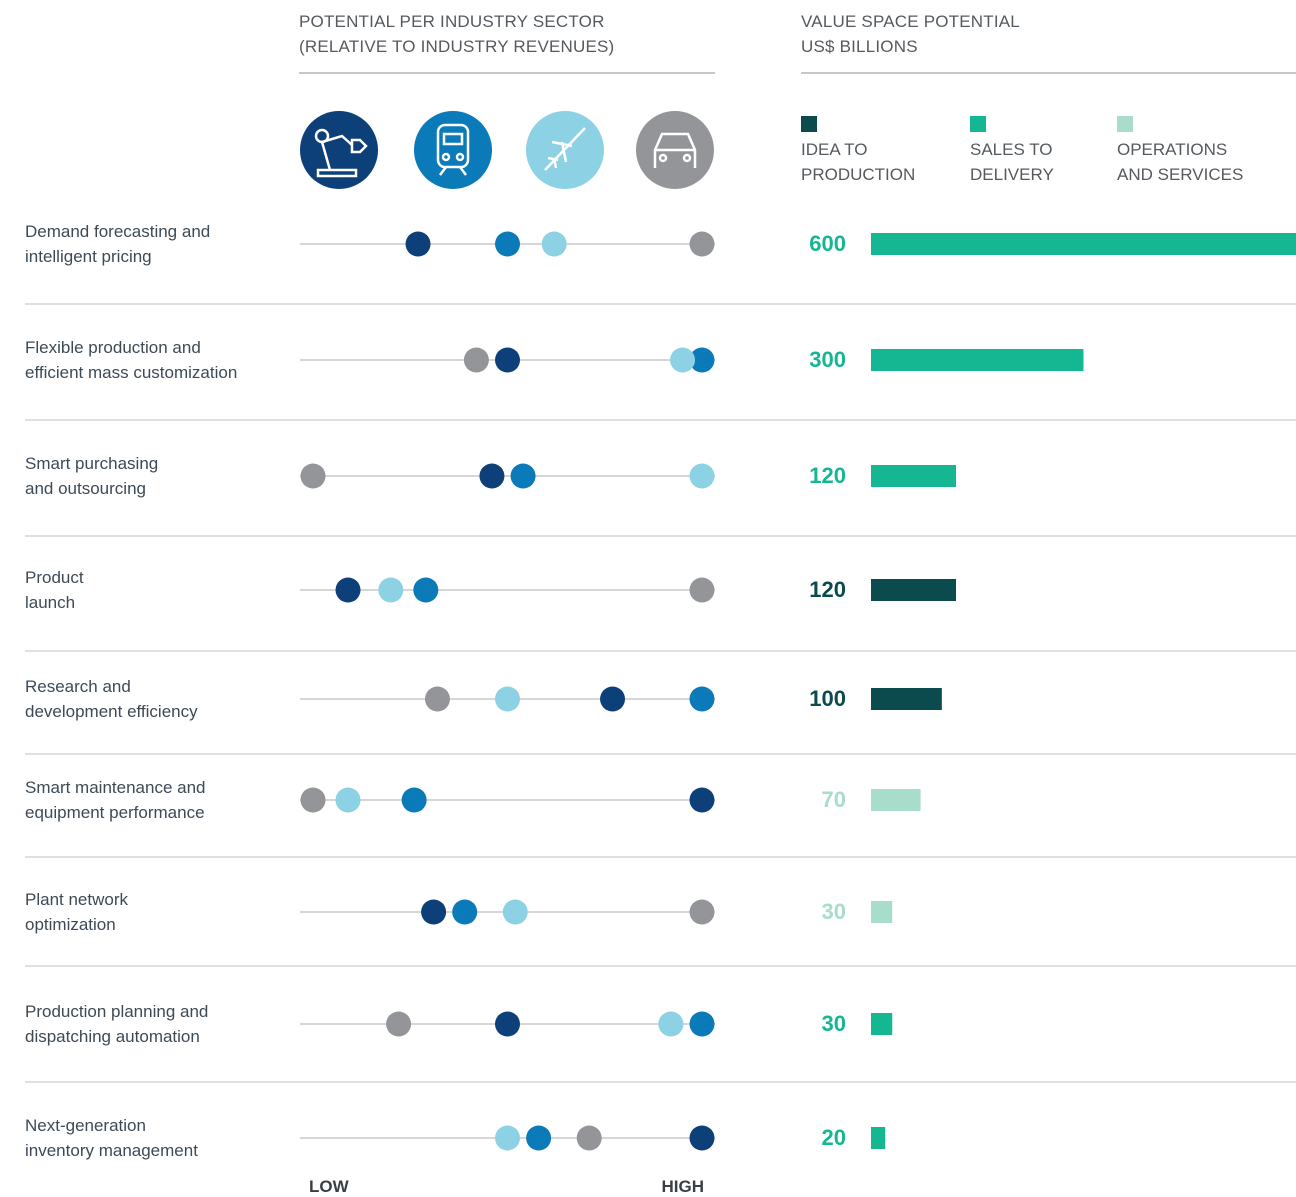 The width and height of the screenshot is (1296, 1197). I want to click on value-label: 600, so click(827, 243).